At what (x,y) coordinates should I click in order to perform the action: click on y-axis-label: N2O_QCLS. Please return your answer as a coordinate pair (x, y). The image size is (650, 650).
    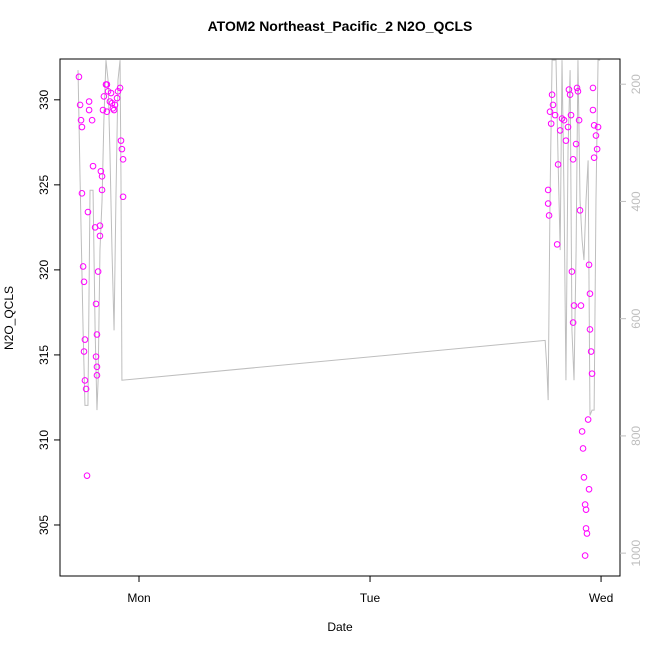
    Looking at the image, I should click on (9, 318).